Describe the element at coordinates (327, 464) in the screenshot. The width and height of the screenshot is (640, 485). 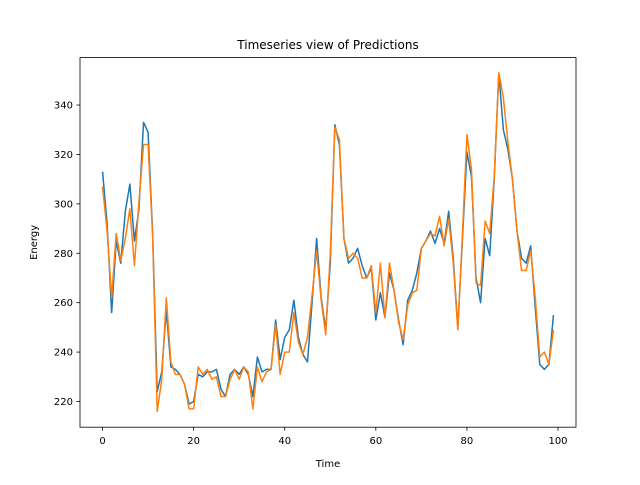
I see `x-axis-label: Time` at that location.